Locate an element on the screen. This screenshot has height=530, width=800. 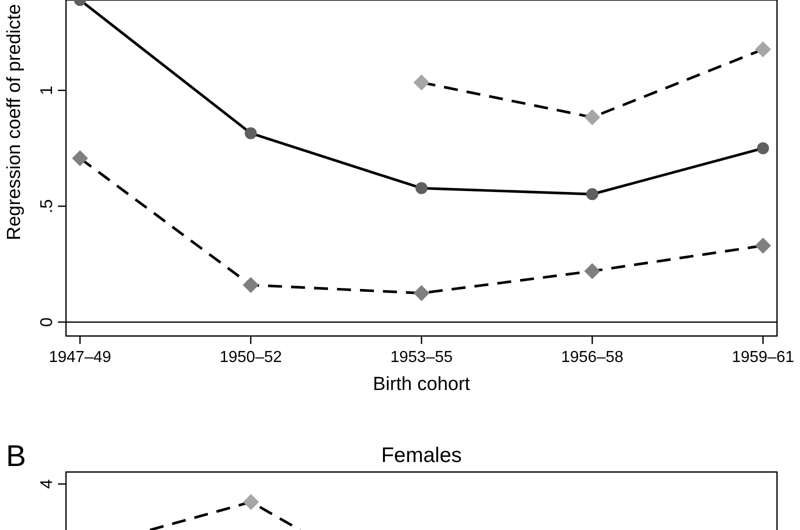
x-tick-label: 1956–58 is located at coordinates (592, 357).